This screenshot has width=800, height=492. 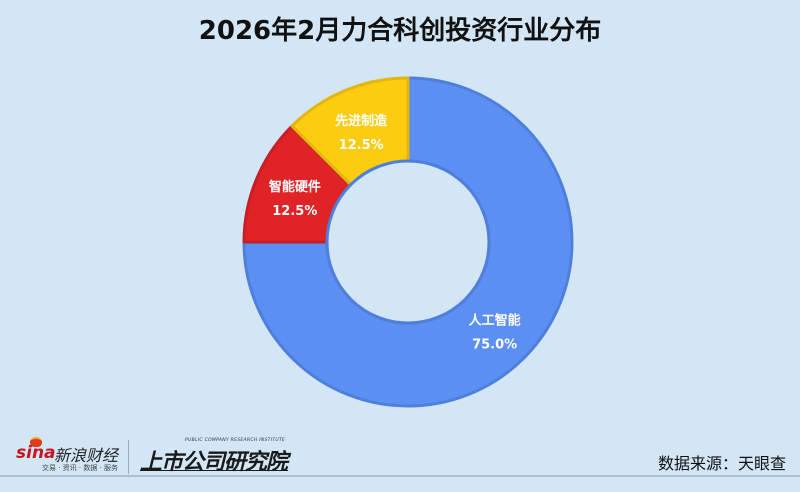 What do you see at coordinates (36, 453) in the screenshot?
I see `sina-wordmark: sina` at bounding box center [36, 453].